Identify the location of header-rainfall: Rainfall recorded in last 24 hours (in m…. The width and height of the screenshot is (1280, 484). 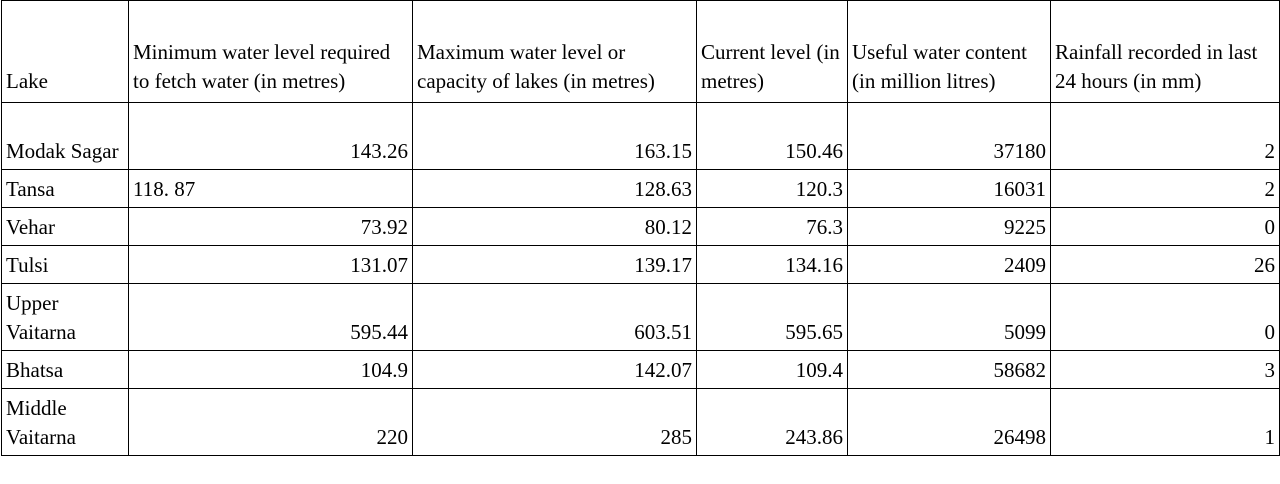
(1165, 51).